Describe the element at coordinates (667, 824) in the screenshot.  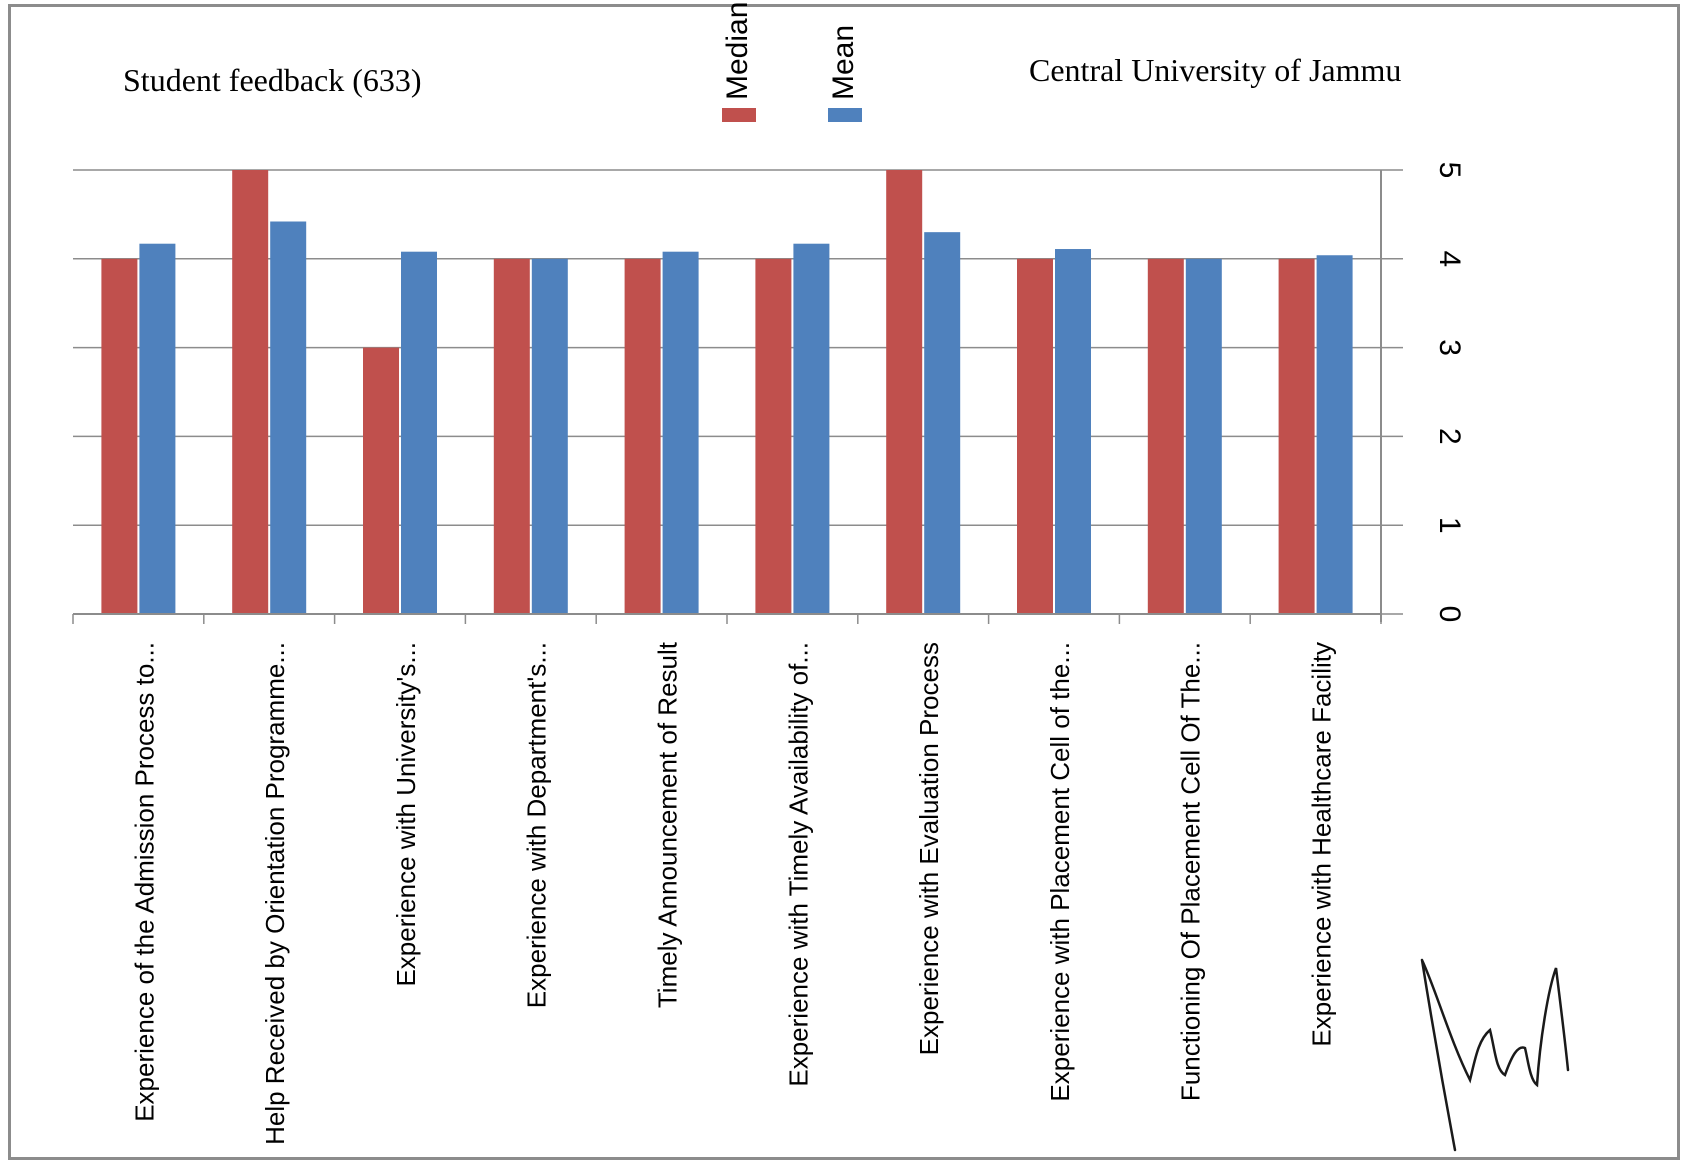
I see `category-label: Timely Announcement of Result` at that location.